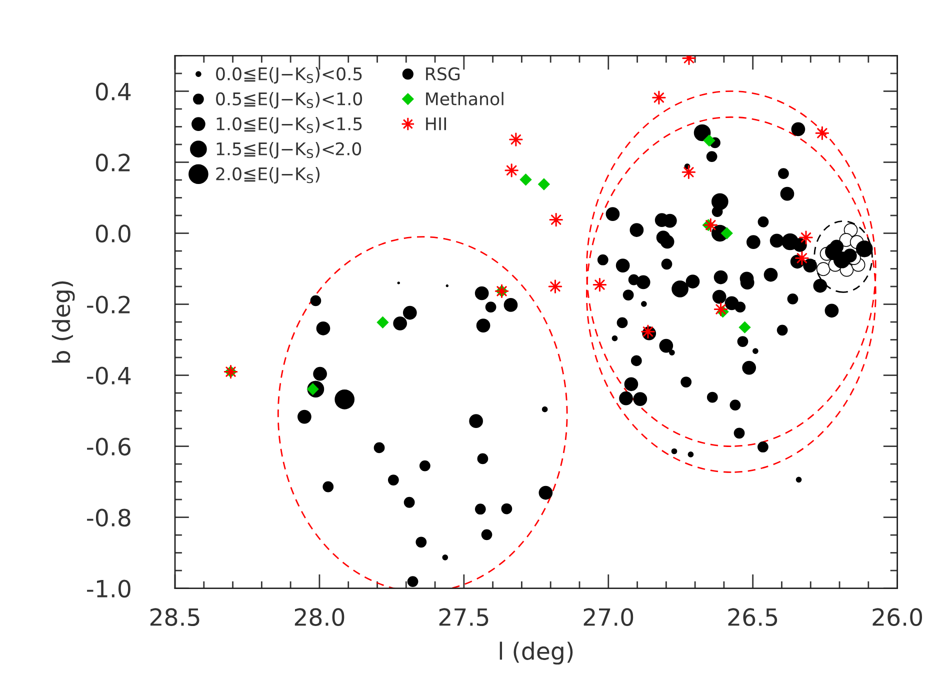 The image size is (950, 700). Describe the element at coordinates (113, 91) in the screenshot. I see `y-tick-label: 0.4` at that location.